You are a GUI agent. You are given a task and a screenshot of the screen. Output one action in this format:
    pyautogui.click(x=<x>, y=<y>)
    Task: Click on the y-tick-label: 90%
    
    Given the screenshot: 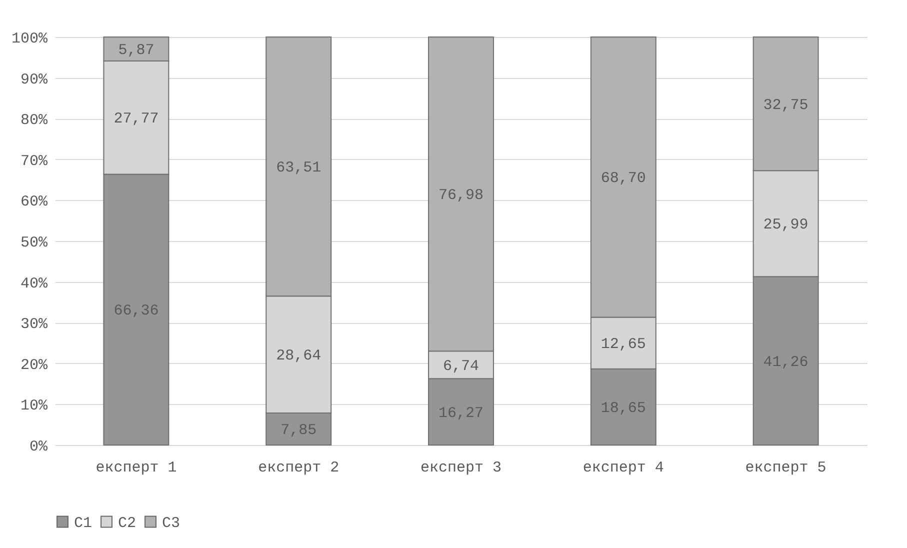 What is the action you would take?
    pyautogui.click(x=34, y=79)
    